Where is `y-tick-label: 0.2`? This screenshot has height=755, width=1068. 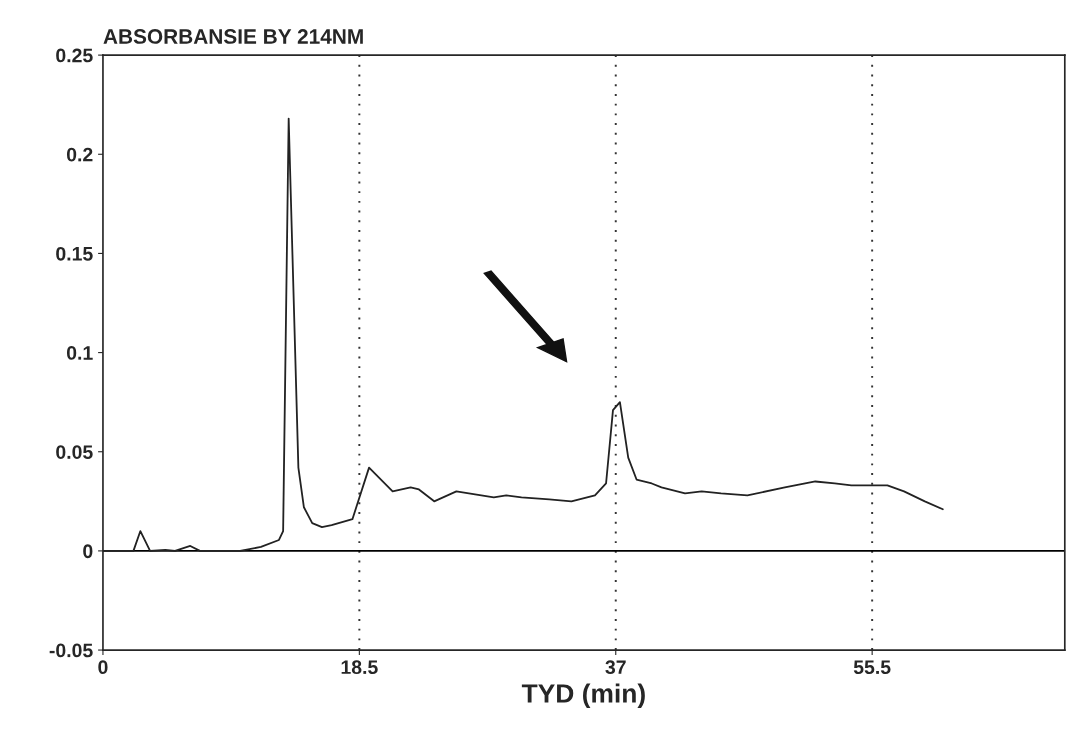
y-tick-label: 0.2 is located at coordinates (79, 154).